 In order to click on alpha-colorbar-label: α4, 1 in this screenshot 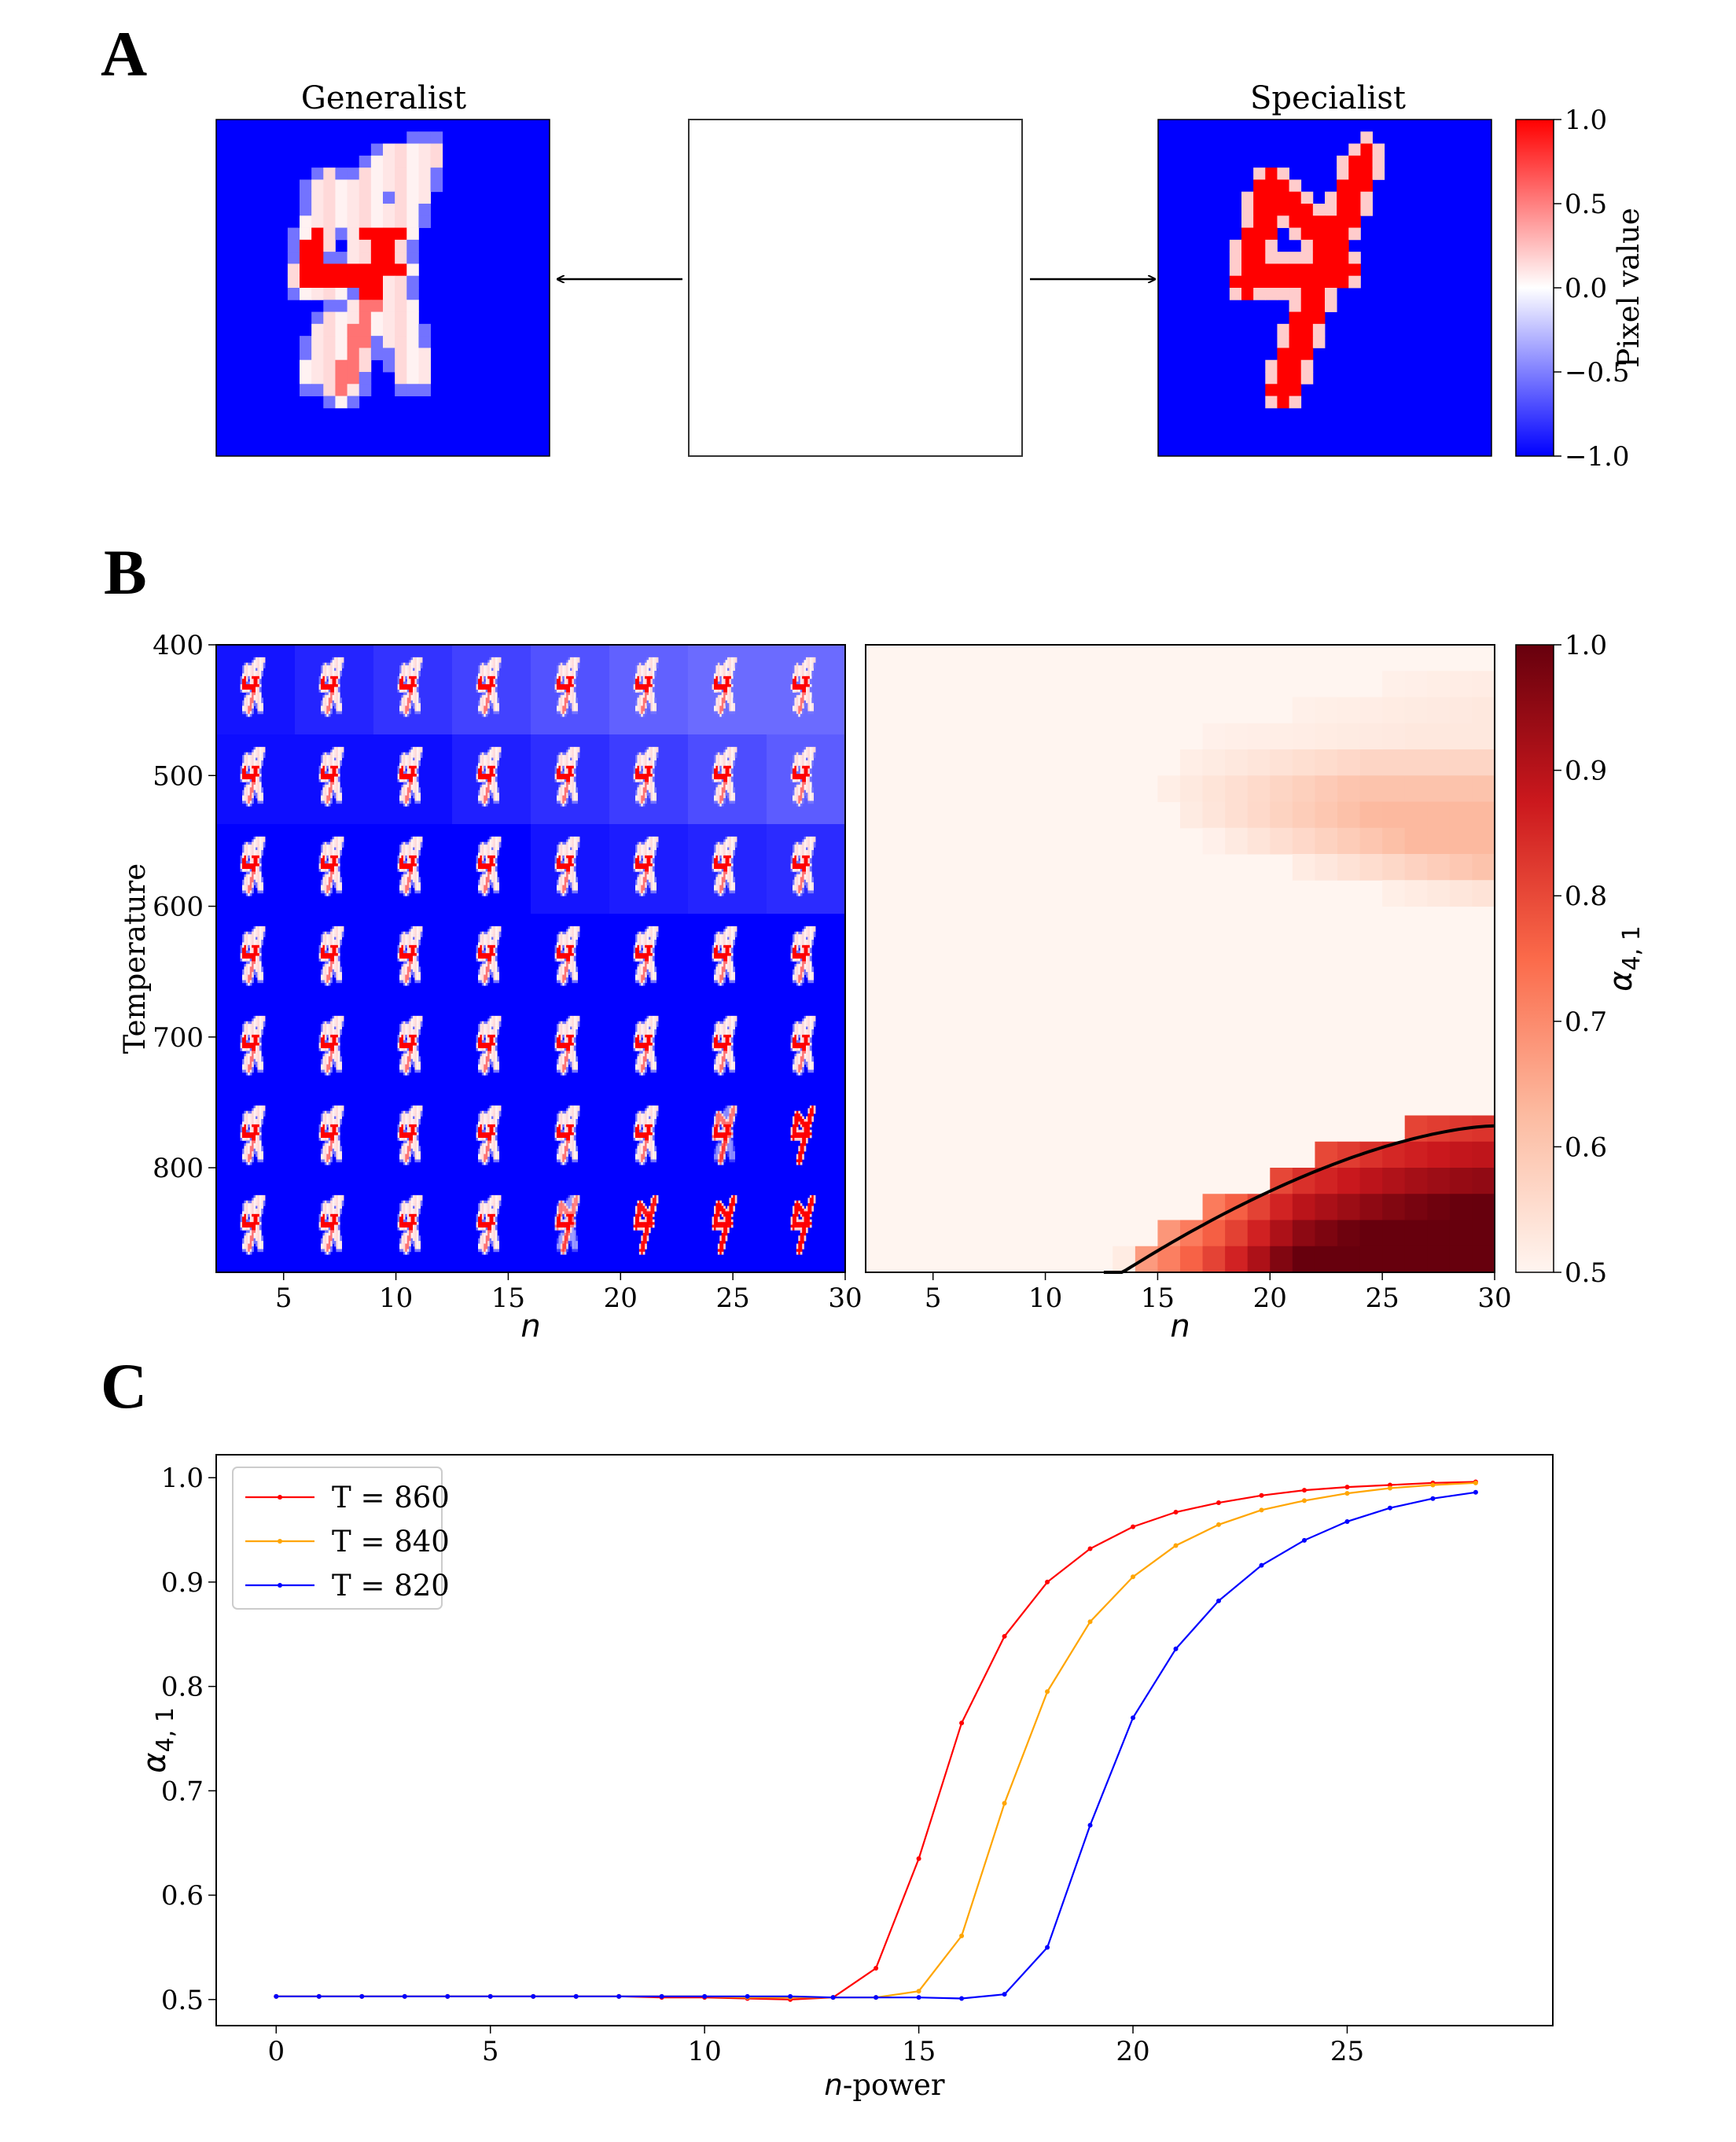, I will do `click(1625, 959)`.